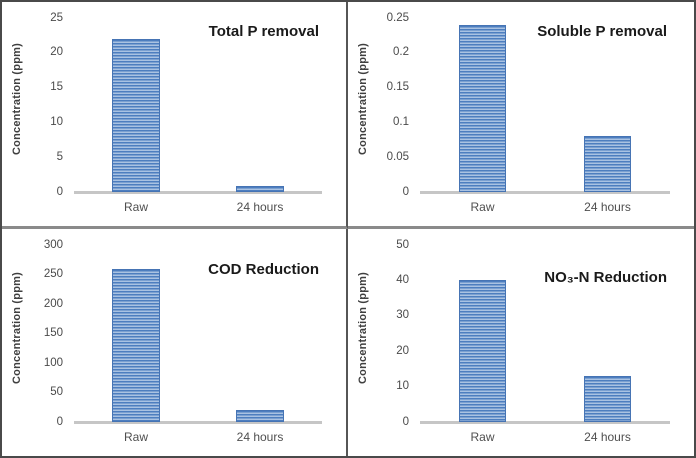  I want to click on y-tick-label: 30, so click(402, 315).